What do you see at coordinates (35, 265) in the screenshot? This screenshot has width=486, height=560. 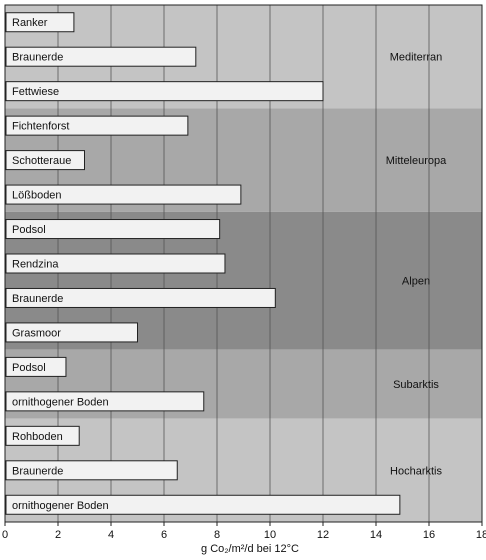 I see `bar-label: Rendzina` at bounding box center [35, 265].